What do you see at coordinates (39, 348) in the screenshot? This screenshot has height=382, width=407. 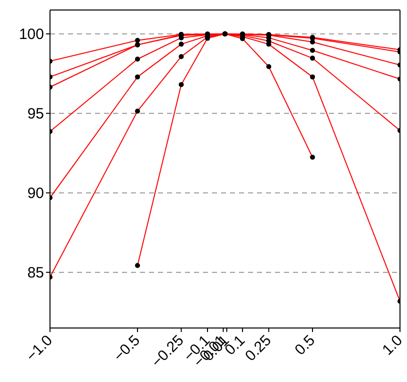 I see `x-tick-label: −1.0` at bounding box center [39, 348].